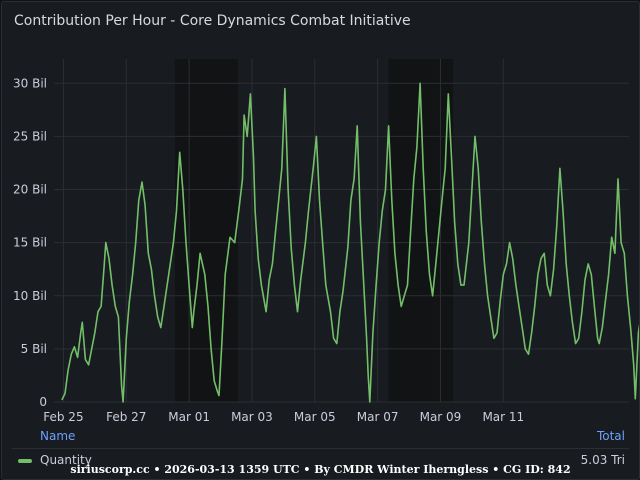 This screenshot has height=480, width=640. What do you see at coordinates (30, 190) in the screenshot?
I see `y-tick-label: 20 Bil` at bounding box center [30, 190].